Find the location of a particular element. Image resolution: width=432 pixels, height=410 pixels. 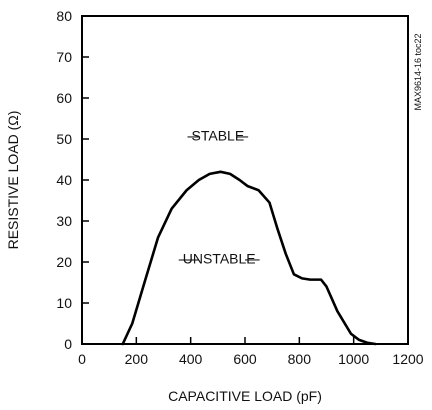

x-tick-label: 400 is located at coordinates (191, 359).